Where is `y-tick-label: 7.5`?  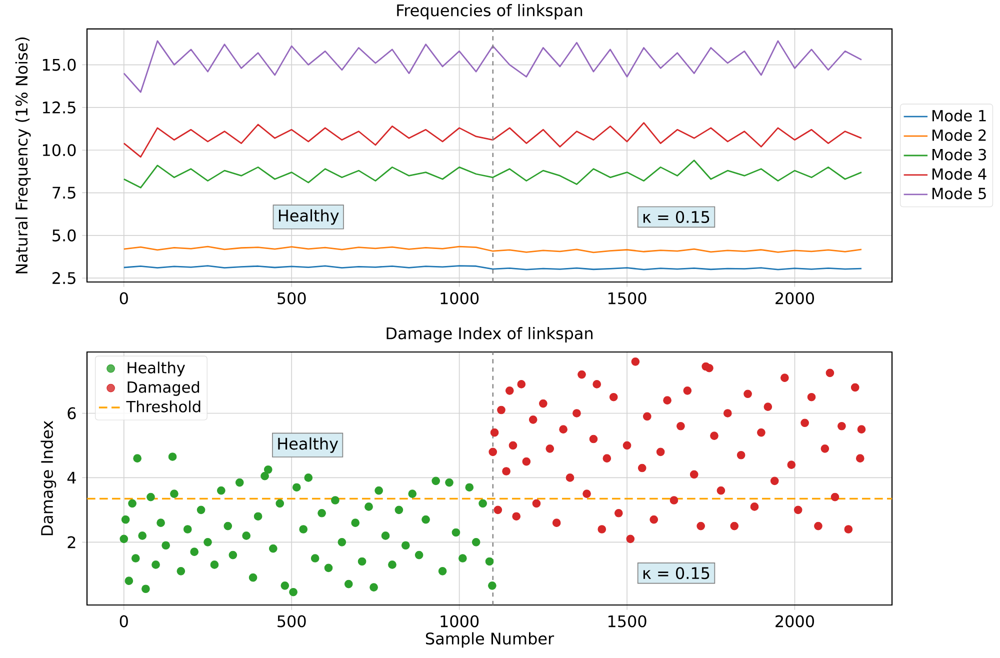
y-tick-label: 7.5 is located at coordinates (64, 192).